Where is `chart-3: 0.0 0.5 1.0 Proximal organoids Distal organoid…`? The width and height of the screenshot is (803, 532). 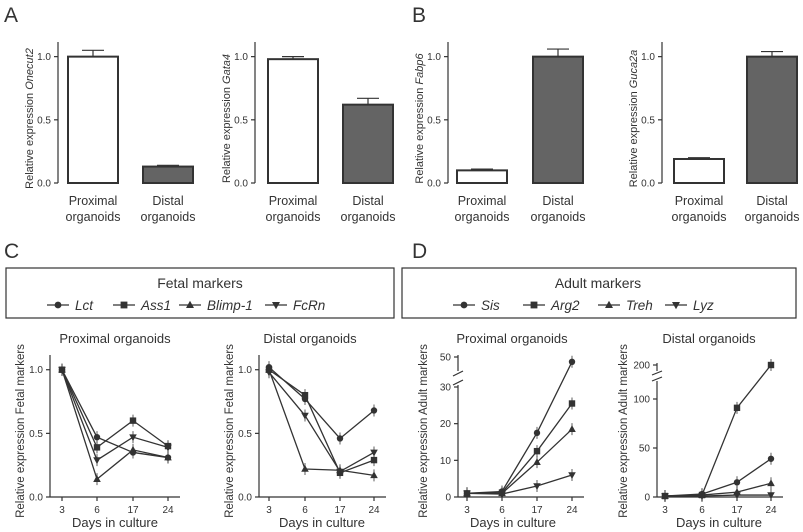
chart-3: 0.0 0.5 1.0 Proximal organoids Distal organoid… is located at coordinates (499, 133).